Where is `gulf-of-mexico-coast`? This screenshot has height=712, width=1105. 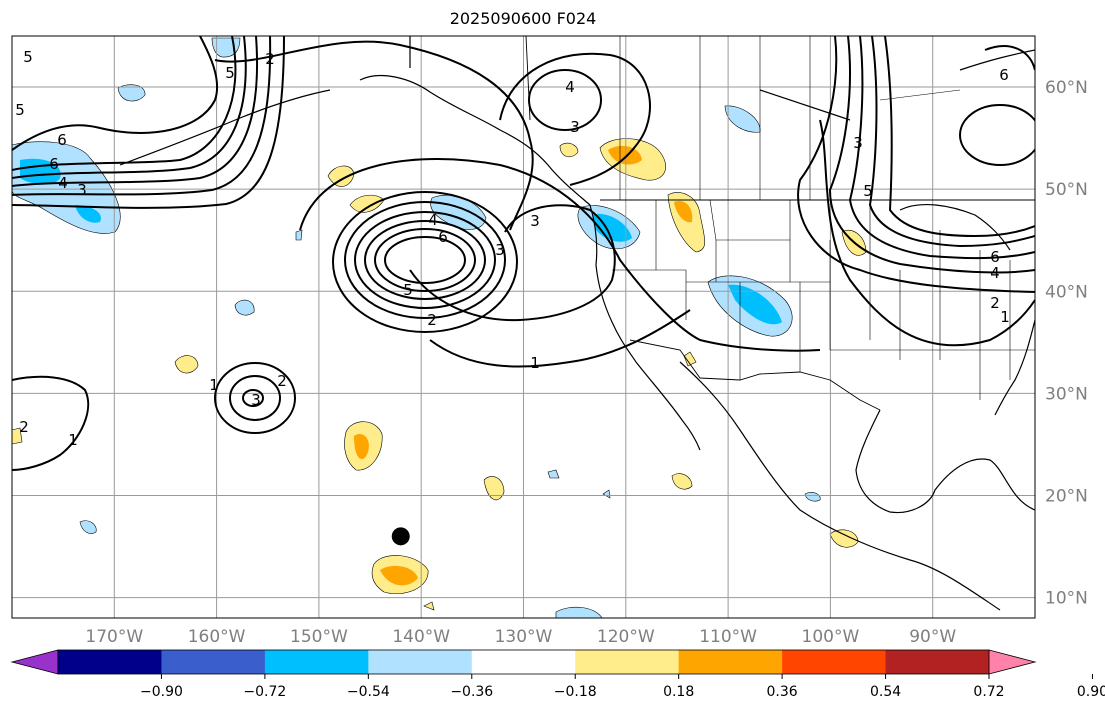 gulf-of-mexico-coast is located at coordinates (945, 461).